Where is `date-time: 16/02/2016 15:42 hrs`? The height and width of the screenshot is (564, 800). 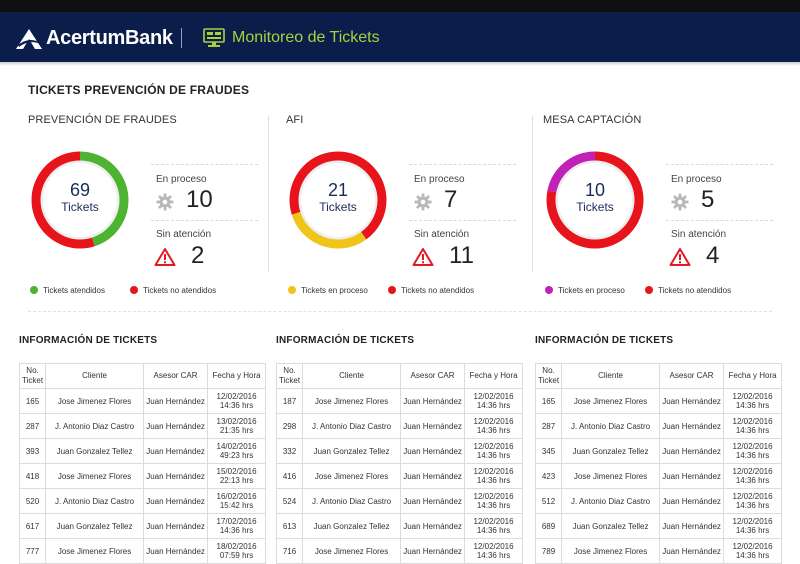 date-time: 16/02/2016 15:42 hrs is located at coordinates (237, 501).